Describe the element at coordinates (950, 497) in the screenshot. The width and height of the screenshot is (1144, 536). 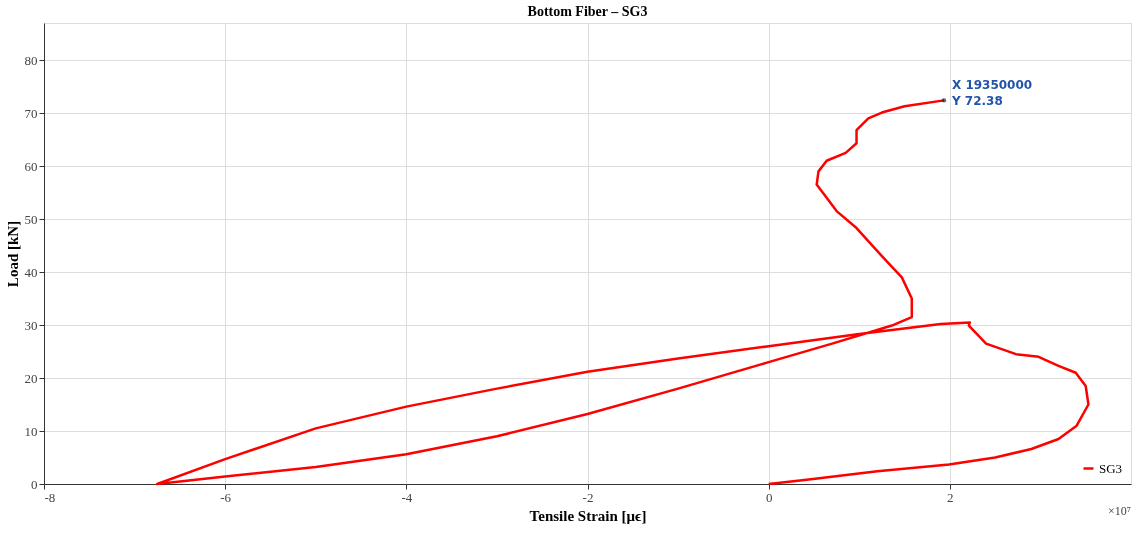
I see `x-tick-label: 2` at that location.